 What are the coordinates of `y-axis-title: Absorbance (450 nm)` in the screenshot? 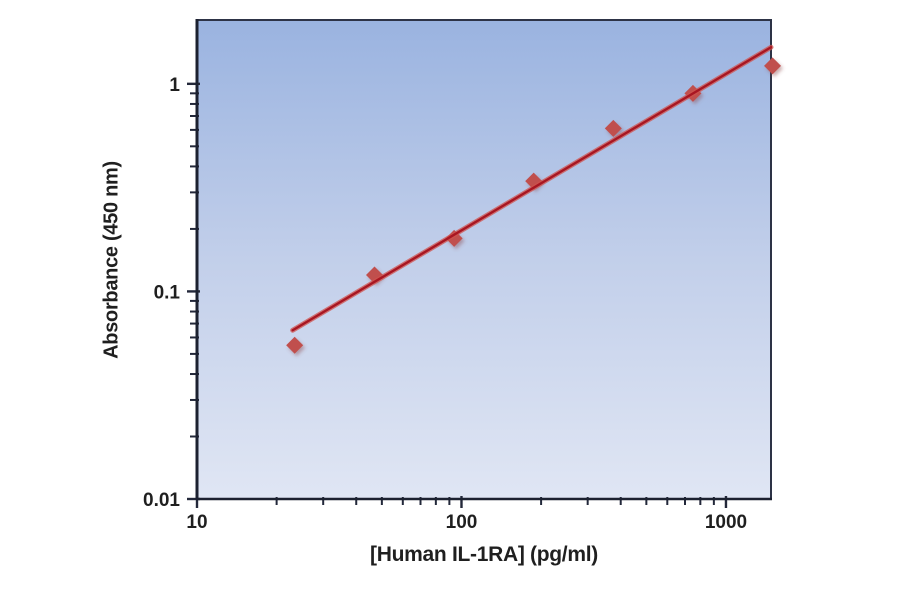 It's located at (111, 260).